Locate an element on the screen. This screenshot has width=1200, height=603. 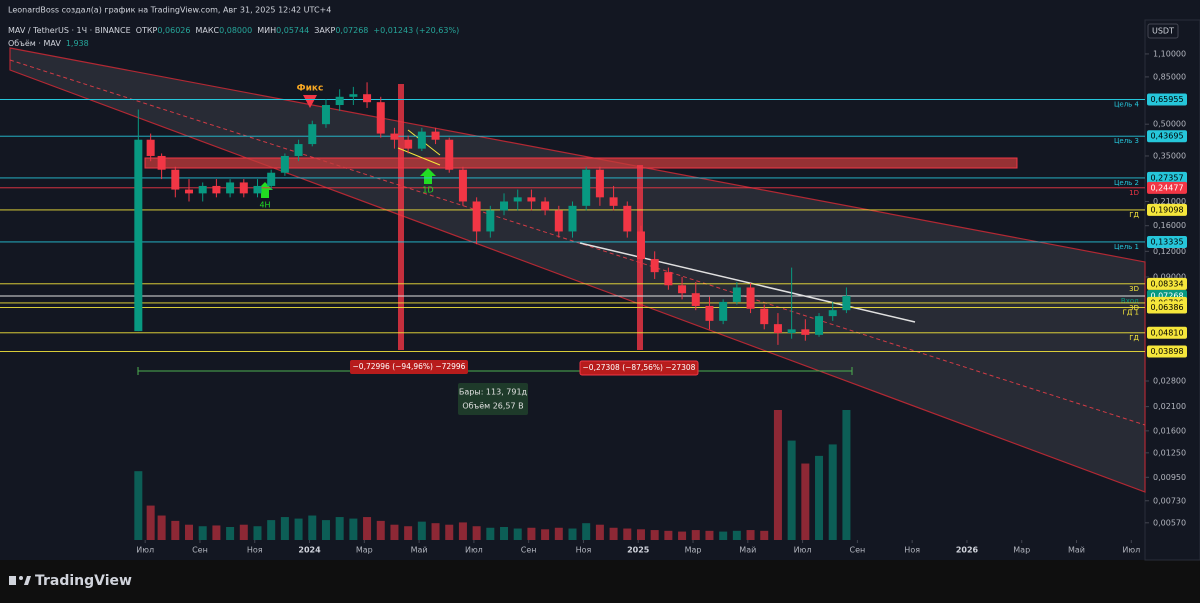
y-tick-label: 0,02800 is located at coordinates (1169, 380).